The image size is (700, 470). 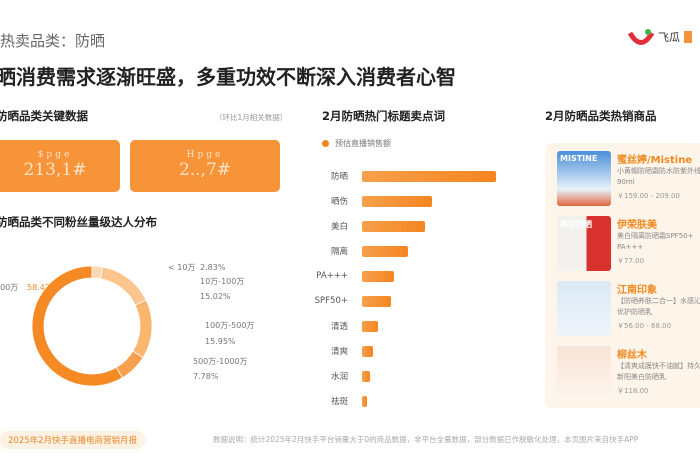 I want to click on bar-label: 祛斑, so click(x=339, y=402).